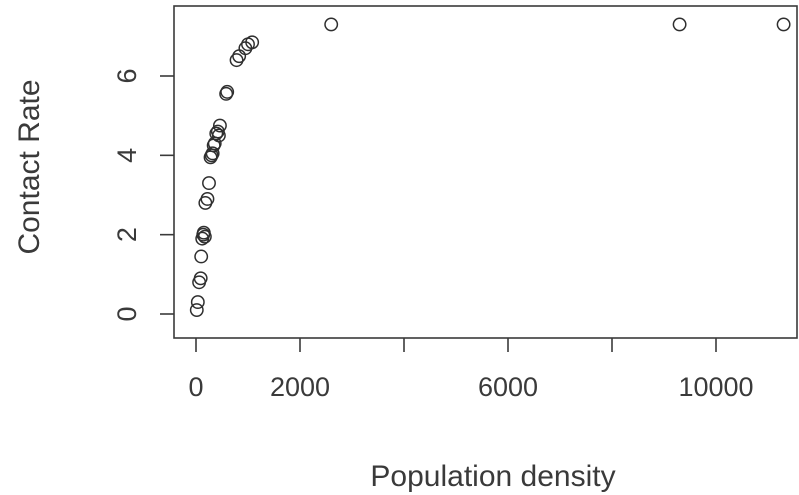 This screenshot has width=799, height=495. I want to click on x-tick-label: 6000, so click(508, 387).